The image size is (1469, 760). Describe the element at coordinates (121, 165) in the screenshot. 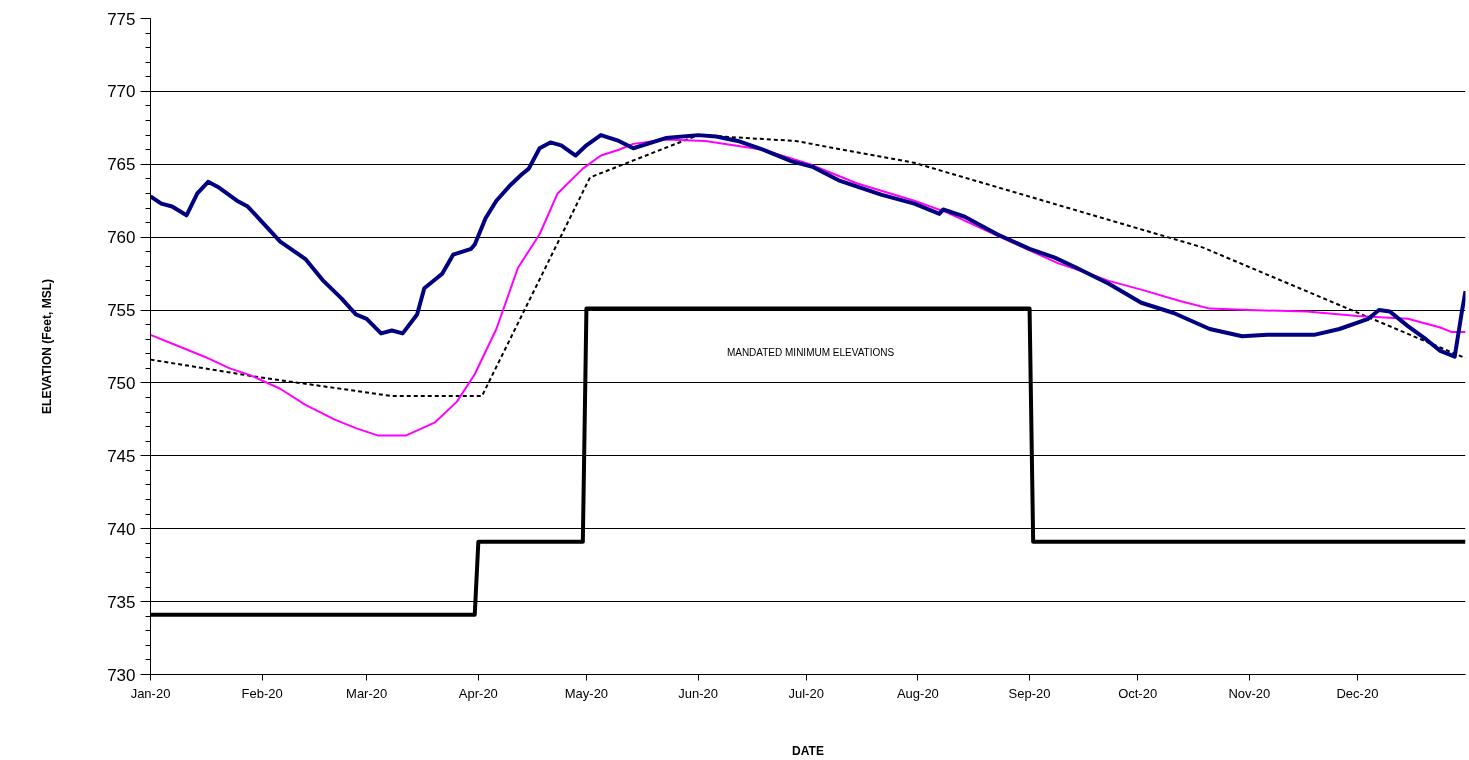

I see `y-tick-label: 765` at that location.